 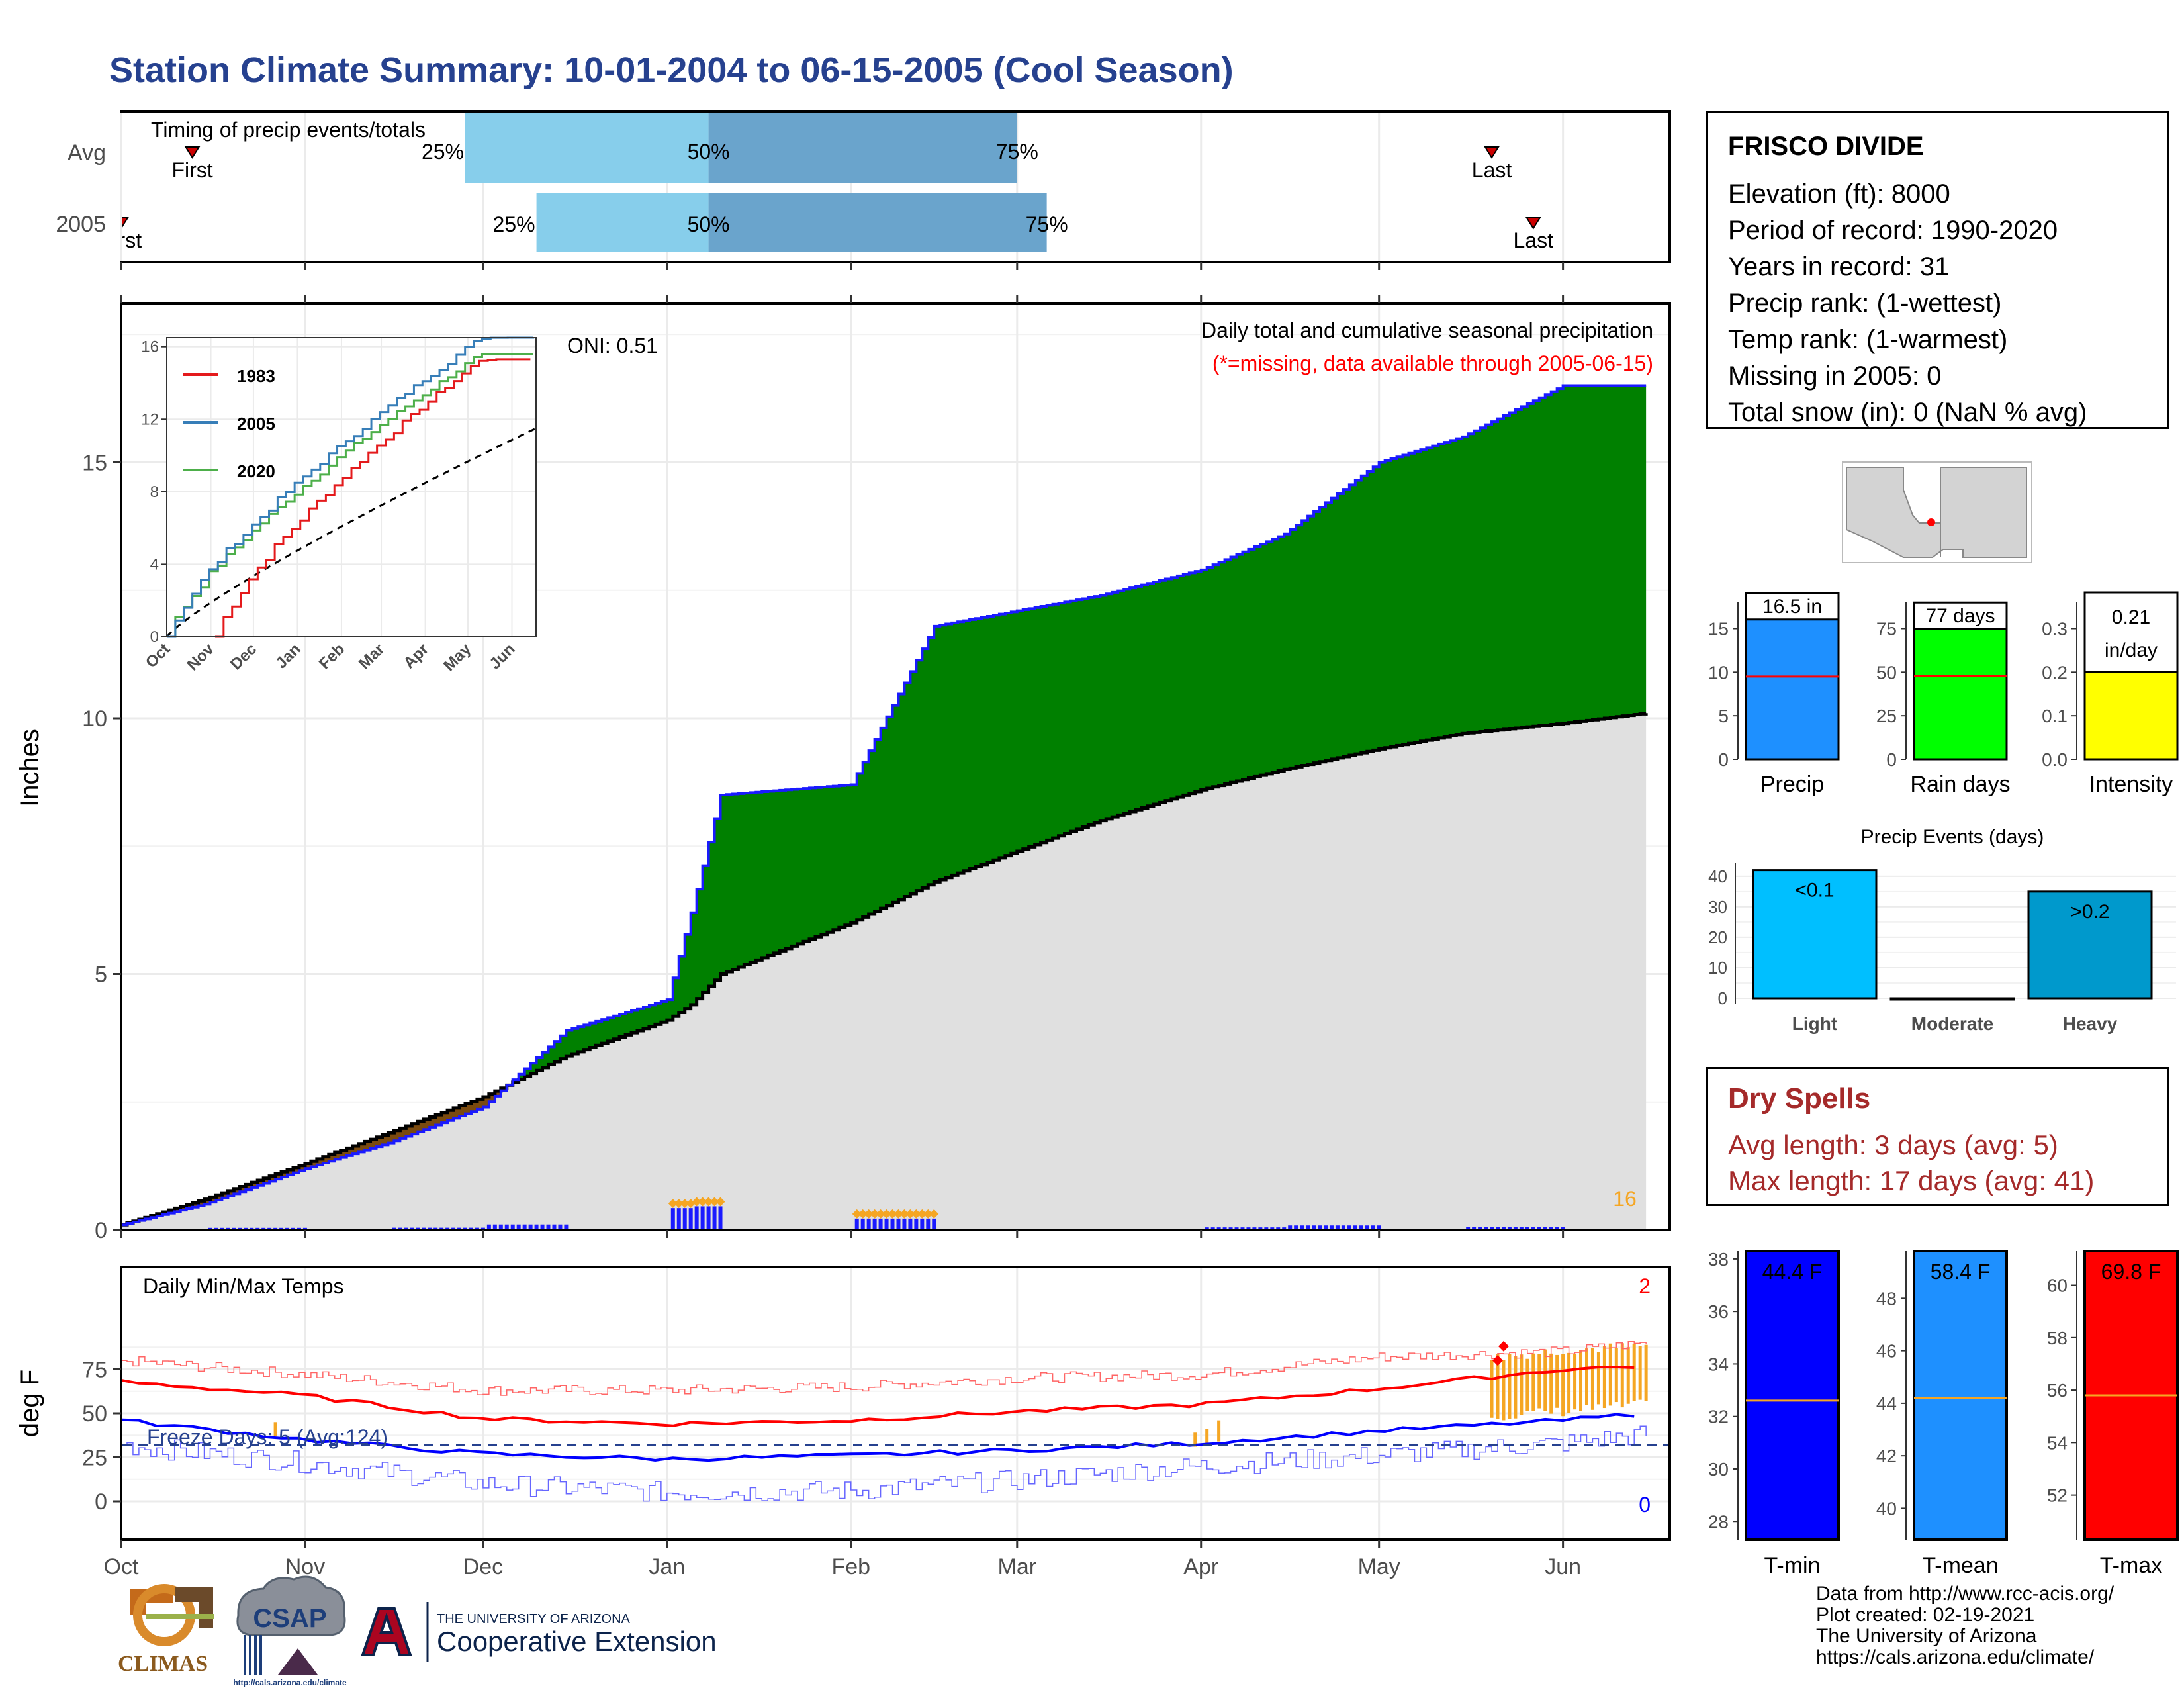 I want to click on inset-y-tick-label: 4, so click(x=154, y=564).